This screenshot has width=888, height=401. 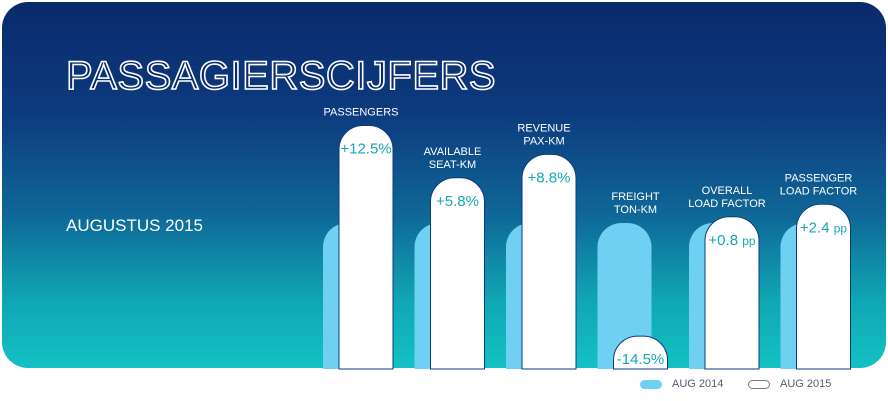 I want to click on bar-aug-2015-overall-load-factor, so click(x=732, y=293).